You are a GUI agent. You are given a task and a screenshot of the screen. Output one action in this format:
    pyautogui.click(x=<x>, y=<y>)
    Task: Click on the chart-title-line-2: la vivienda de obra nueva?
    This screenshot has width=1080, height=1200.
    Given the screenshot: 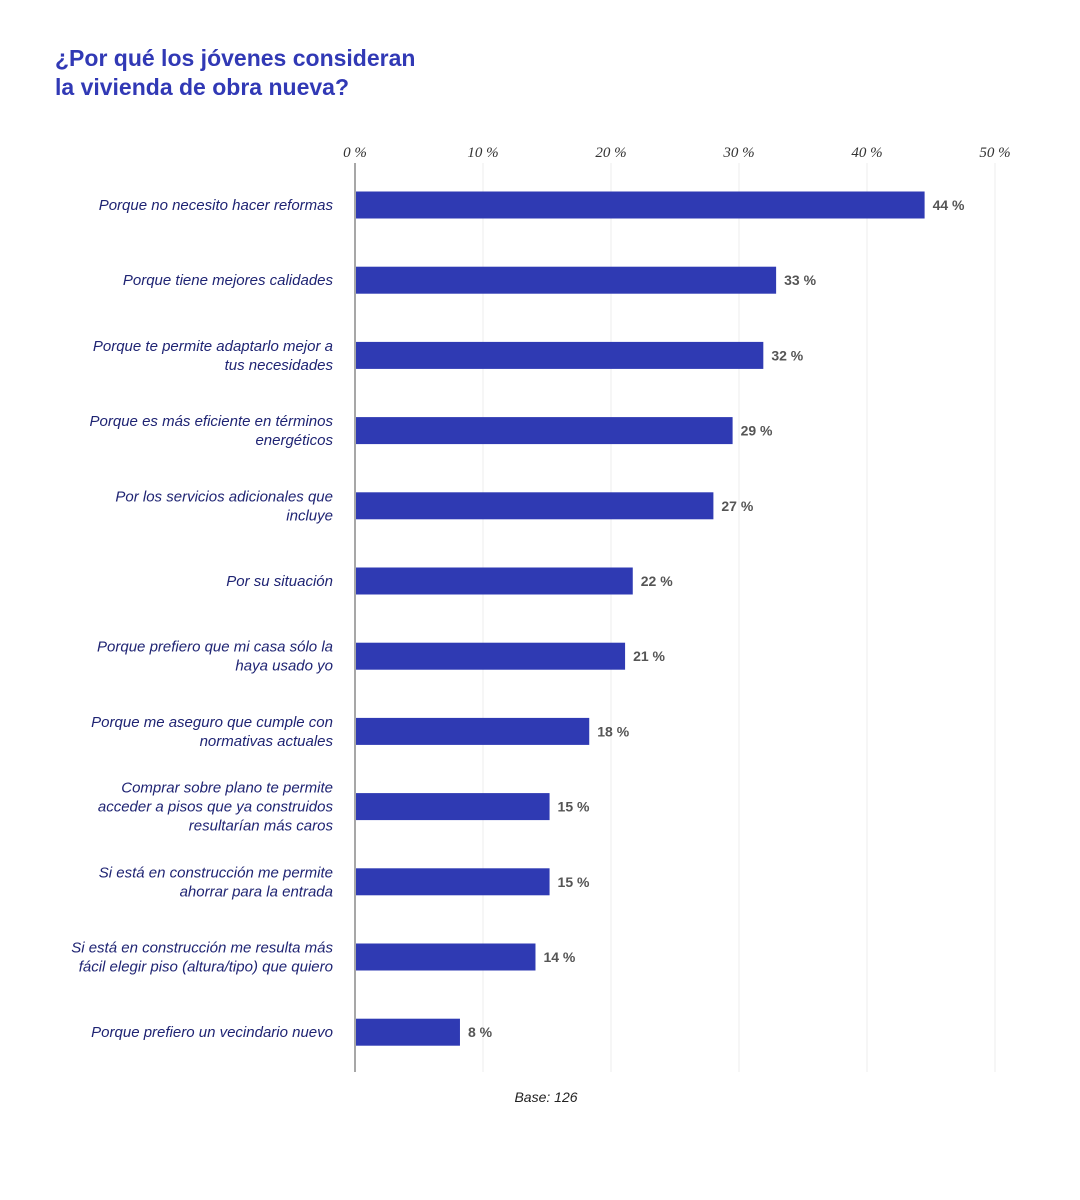 What is the action you would take?
    pyautogui.click(x=202, y=87)
    